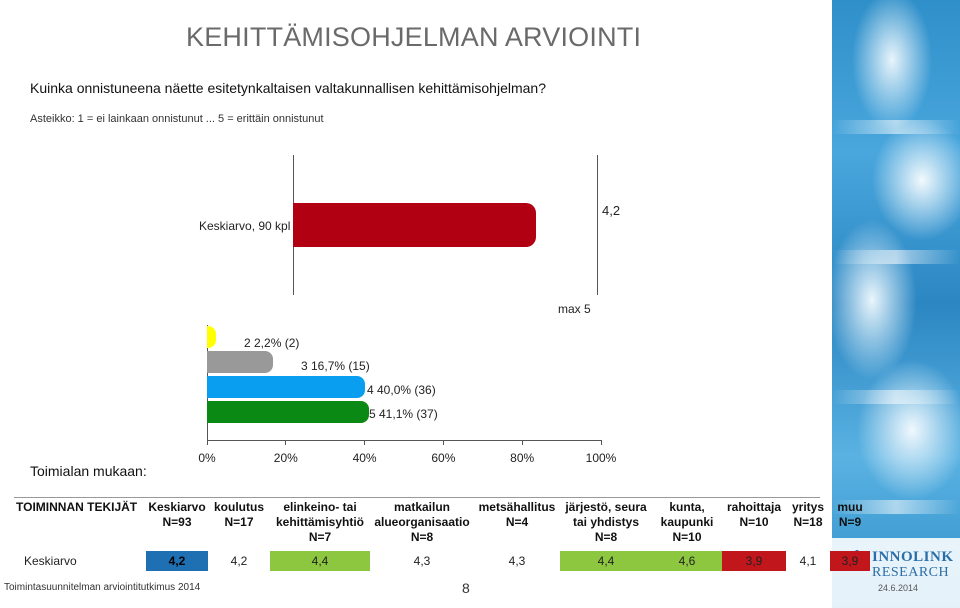 This screenshot has width=960, height=608. I want to click on table-cell-value: 4,6, so click(687, 561).